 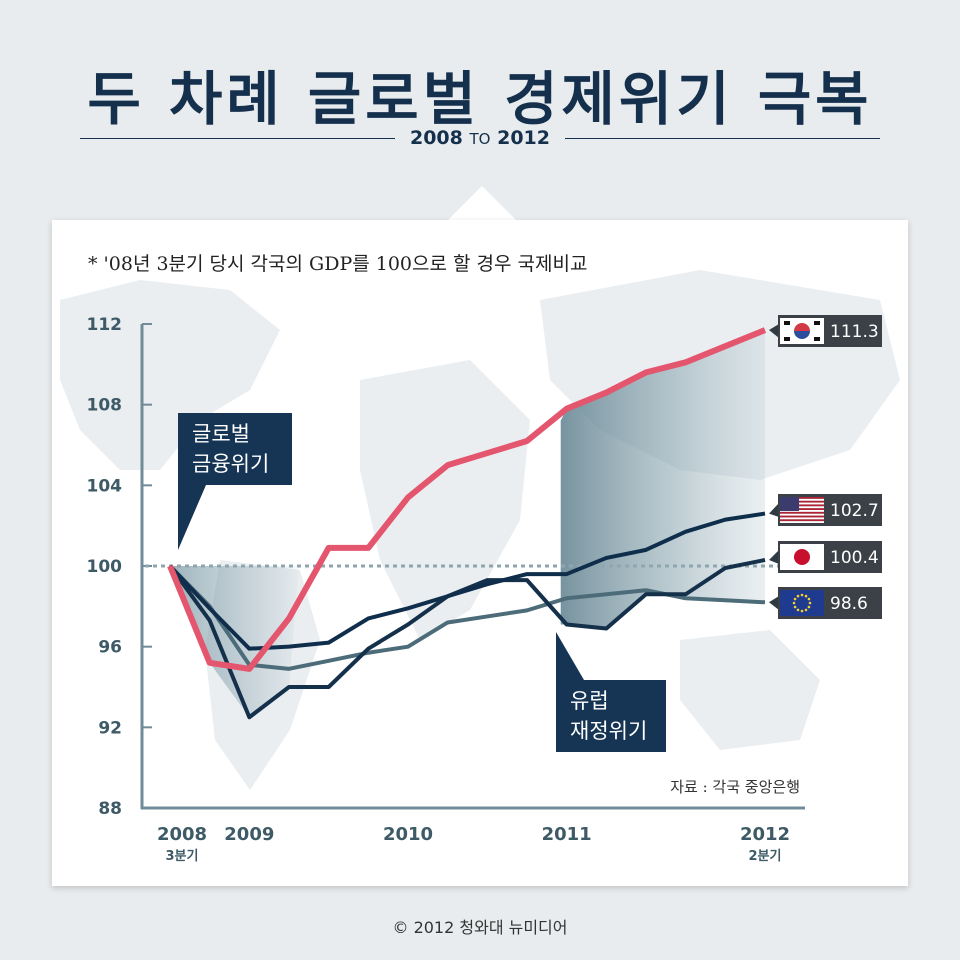 What do you see at coordinates (237, 138) in the screenshot?
I see `rule-left` at bounding box center [237, 138].